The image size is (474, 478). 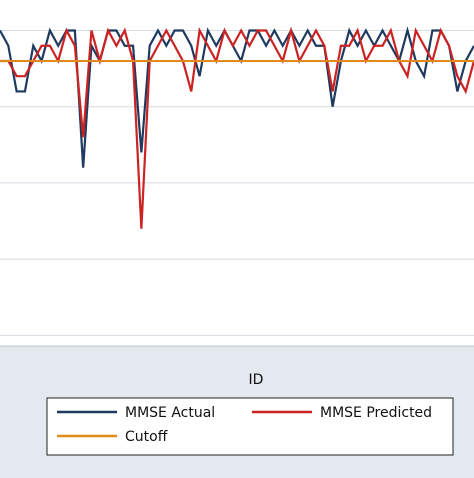 What do you see at coordinates (244, 425) in the screenshot?
I see `legend-items: MMSE Actual MMSE Predicted Cutoff` at bounding box center [244, 425].